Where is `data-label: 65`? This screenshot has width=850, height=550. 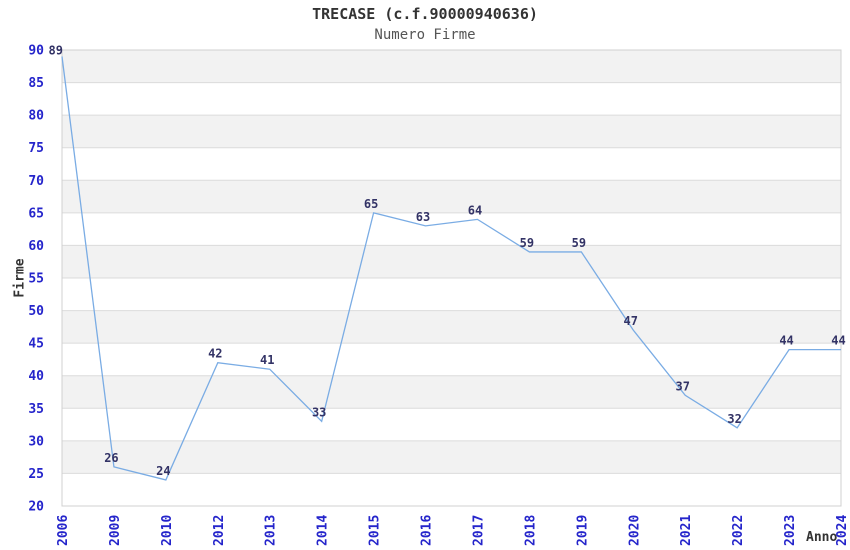 data-label: 65 is located at coordinates (371, 204).